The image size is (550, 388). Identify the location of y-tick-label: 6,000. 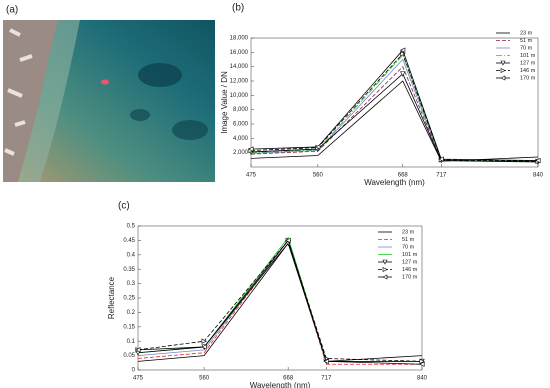
(241, 125).